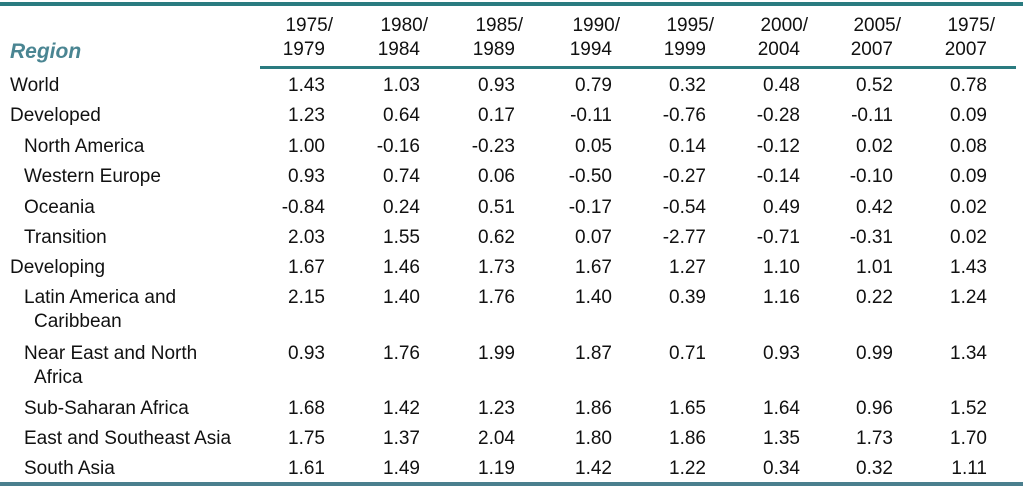 The width and height of the screenshot is (1023, 491). What do you see at coordinates (496, 353) in the screenshot?
I see `table-cell: 1.99` at bounding box center [496, 353].